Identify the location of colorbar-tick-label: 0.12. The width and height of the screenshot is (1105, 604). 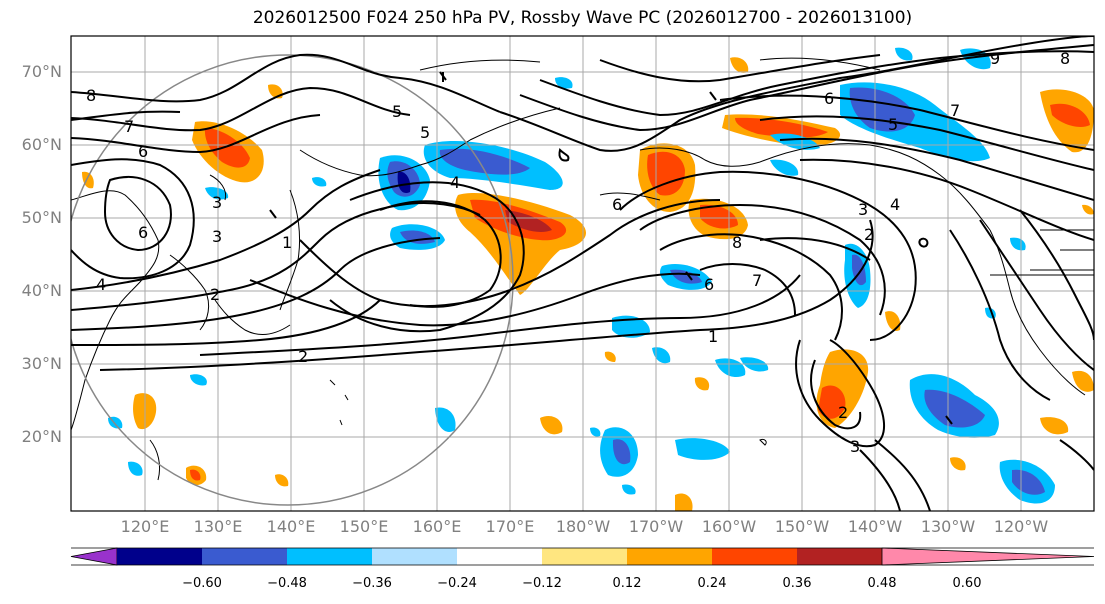
(627, 583).